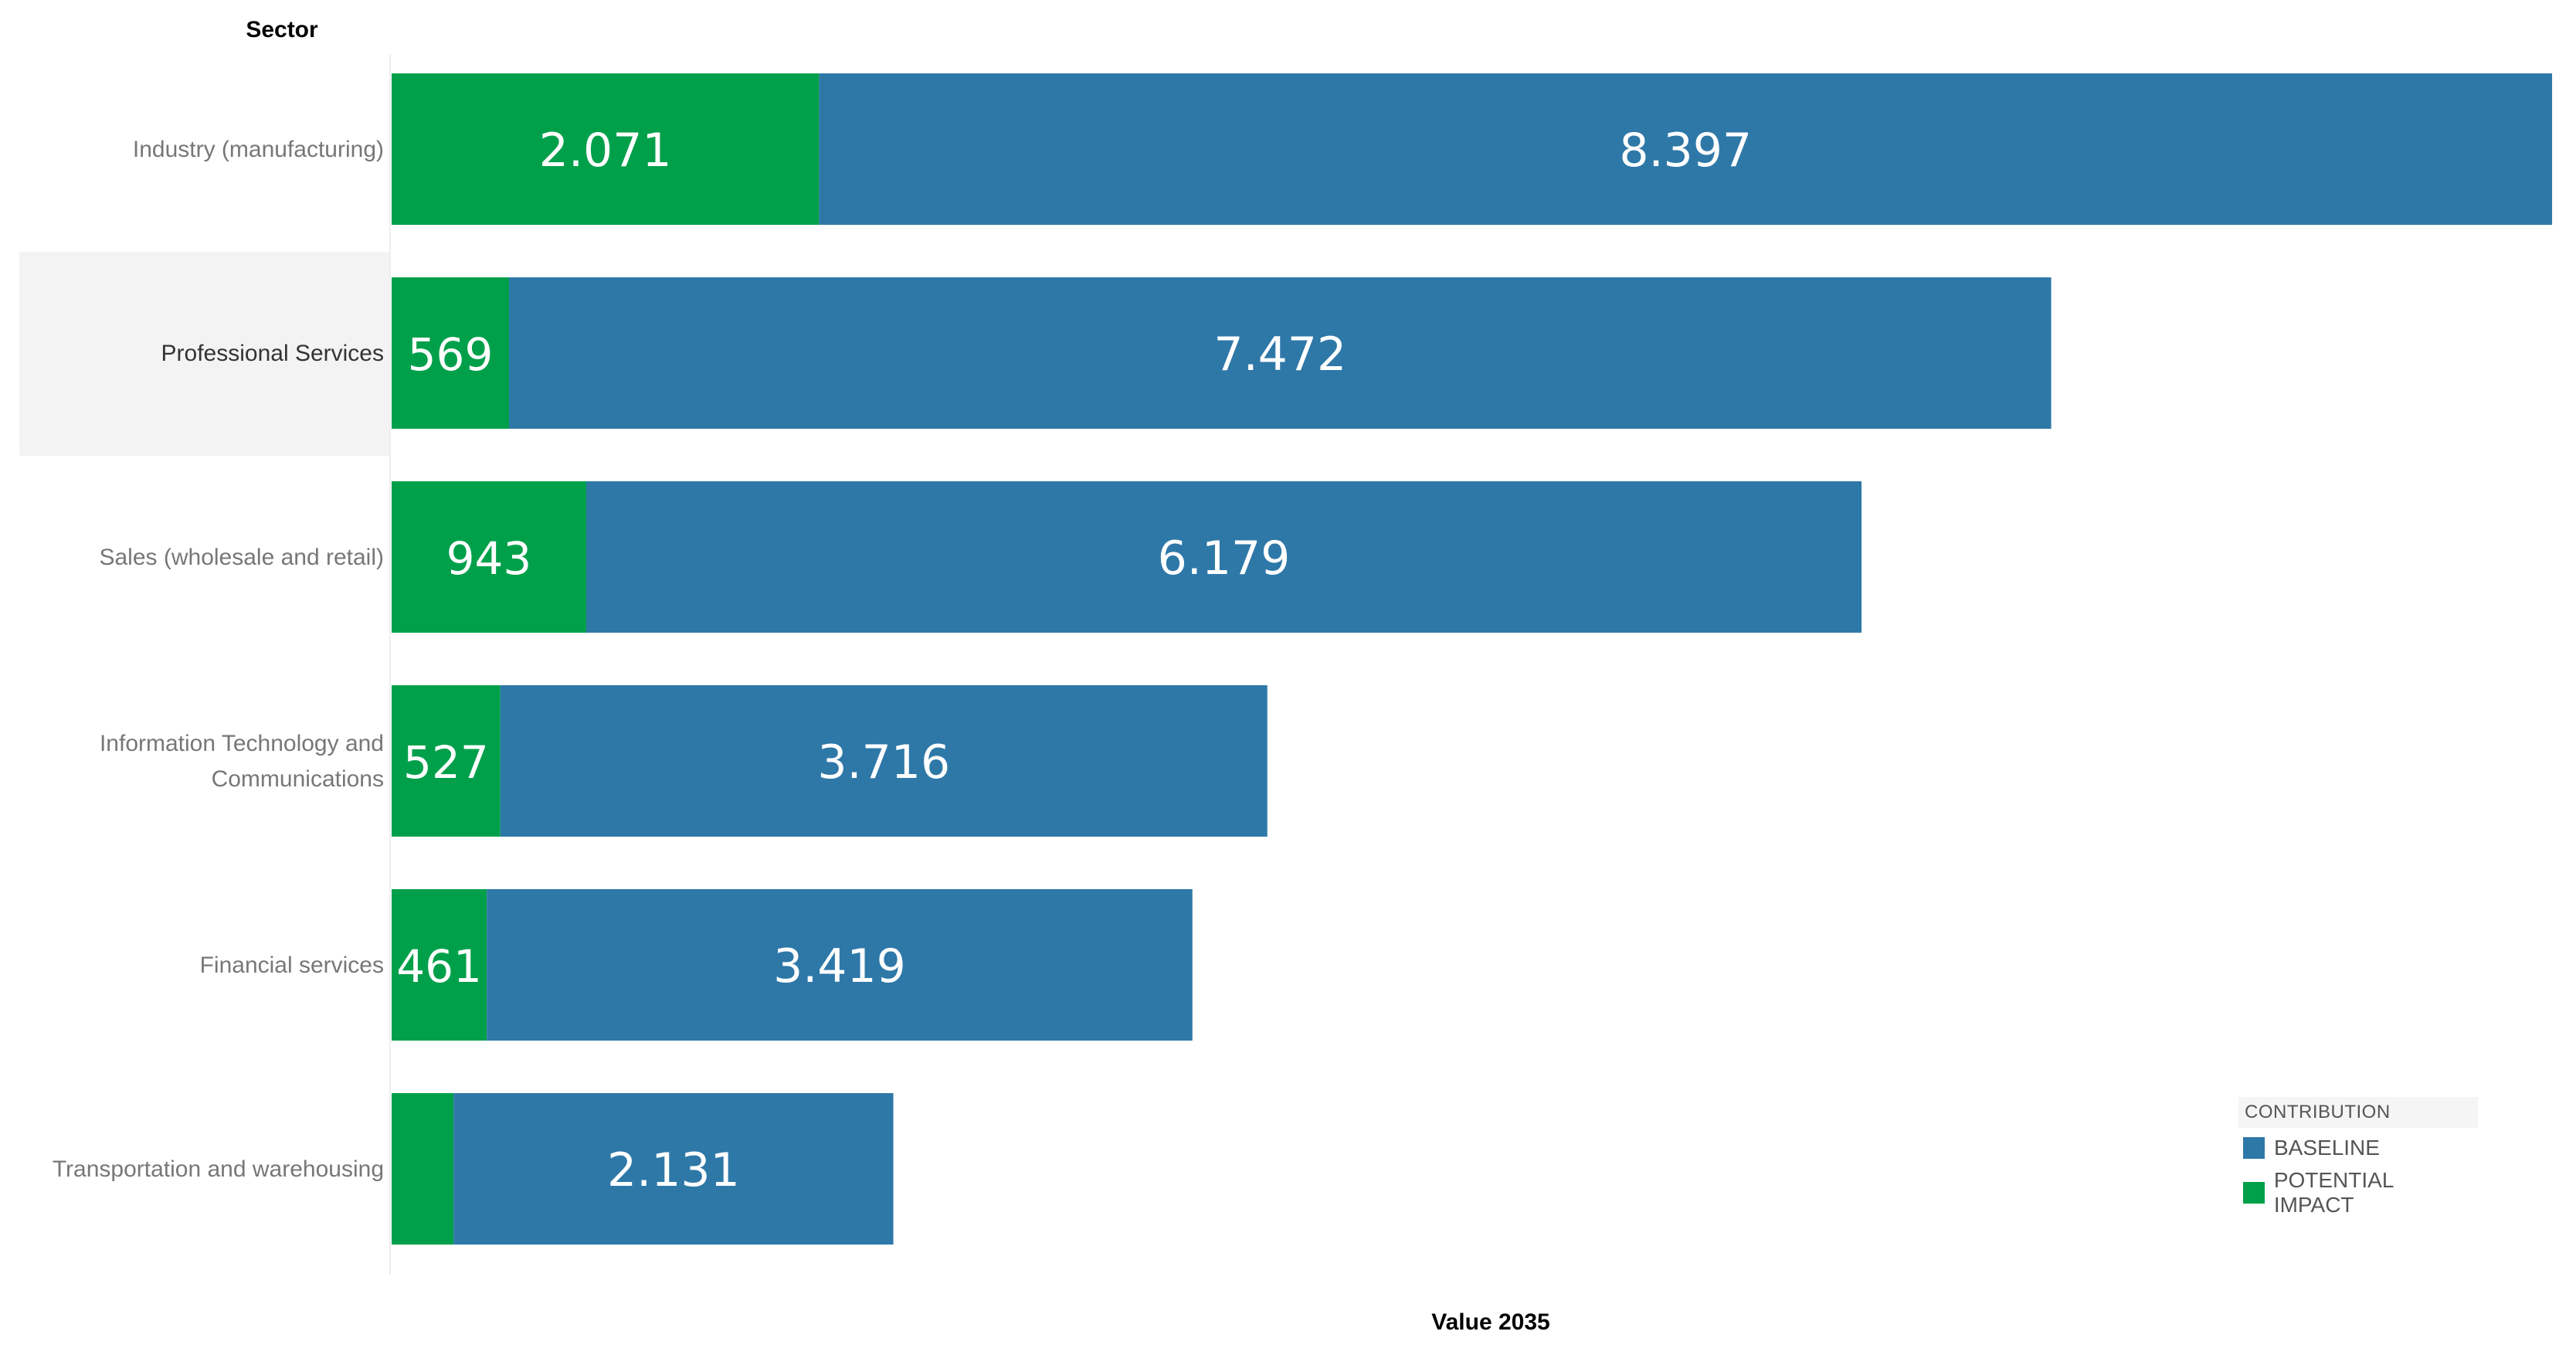  What do you see at coordinates (218, 1169) in the screenshot?
I see `category-label-transportation-and-warehousing: Transportation and warehousing` at bounding box center [218, 1169].